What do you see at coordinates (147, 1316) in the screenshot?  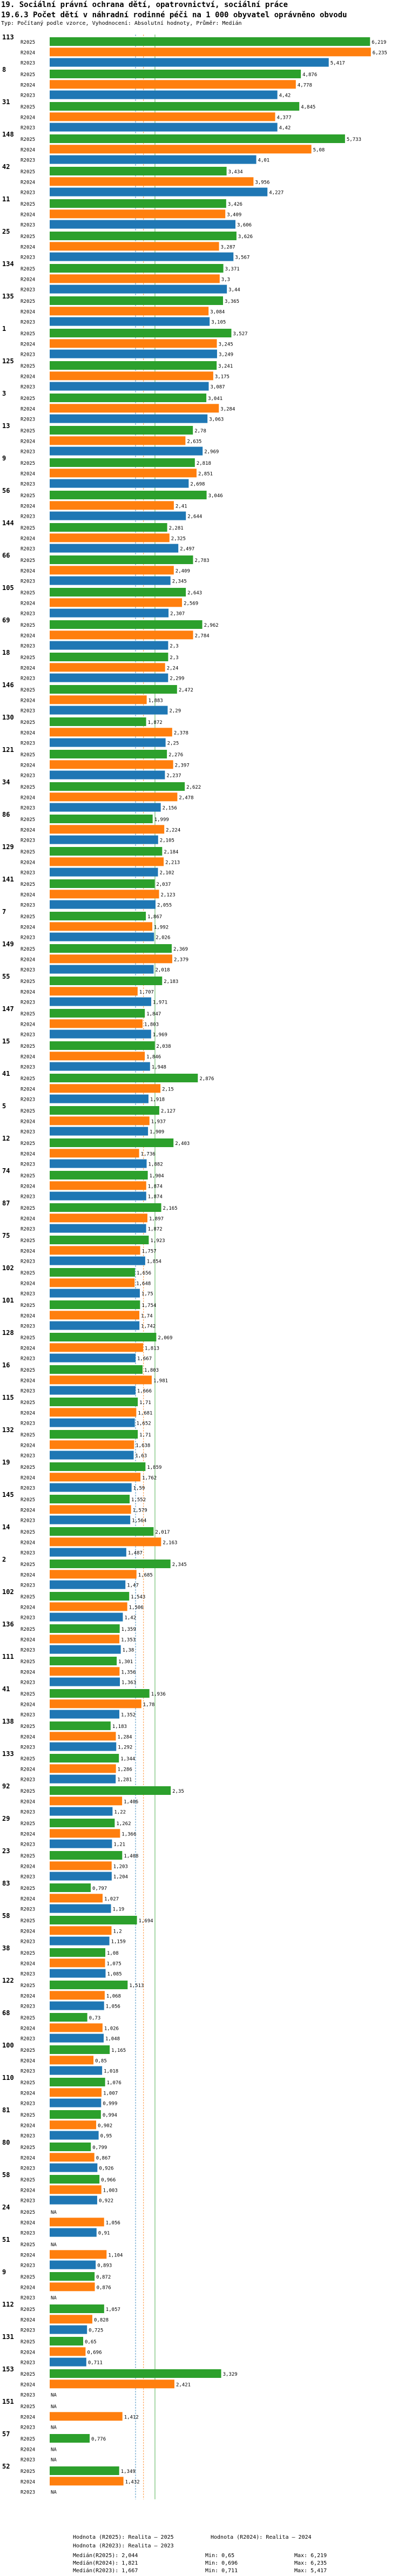 I see `data-label: 1,74` at bounding box center [147, 1316].